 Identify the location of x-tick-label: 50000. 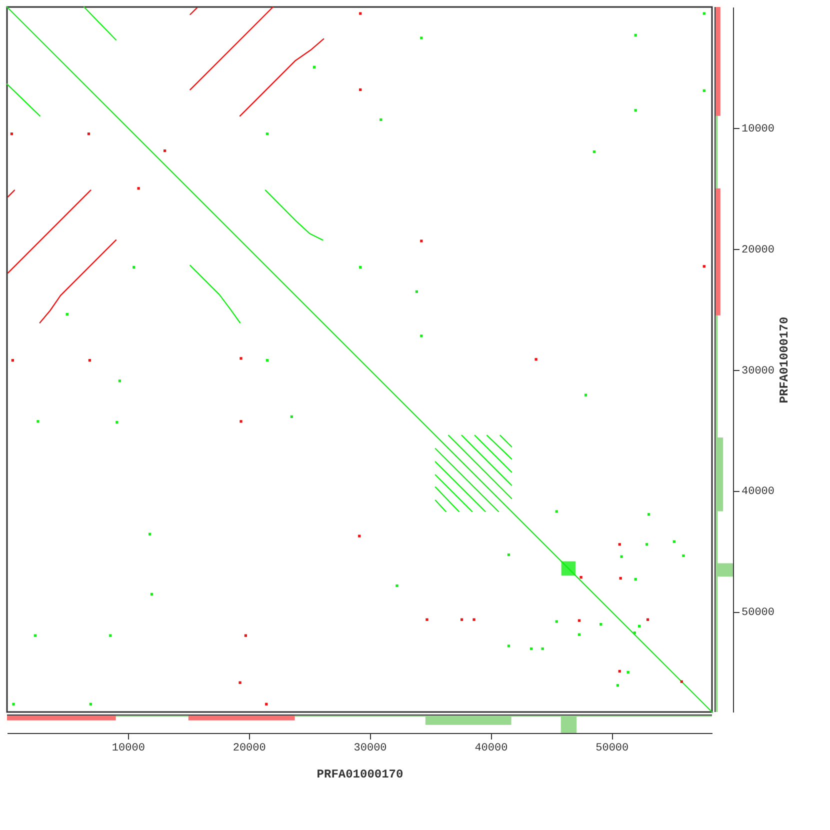
(612, 748).